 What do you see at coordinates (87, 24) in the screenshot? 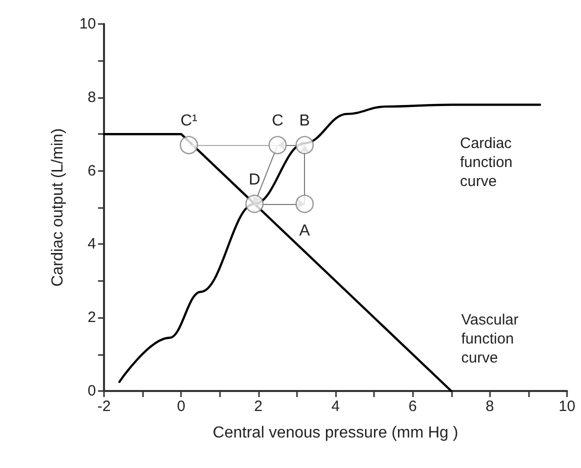
I see `y-tick-label: 10` at bounding box center [87, 24].